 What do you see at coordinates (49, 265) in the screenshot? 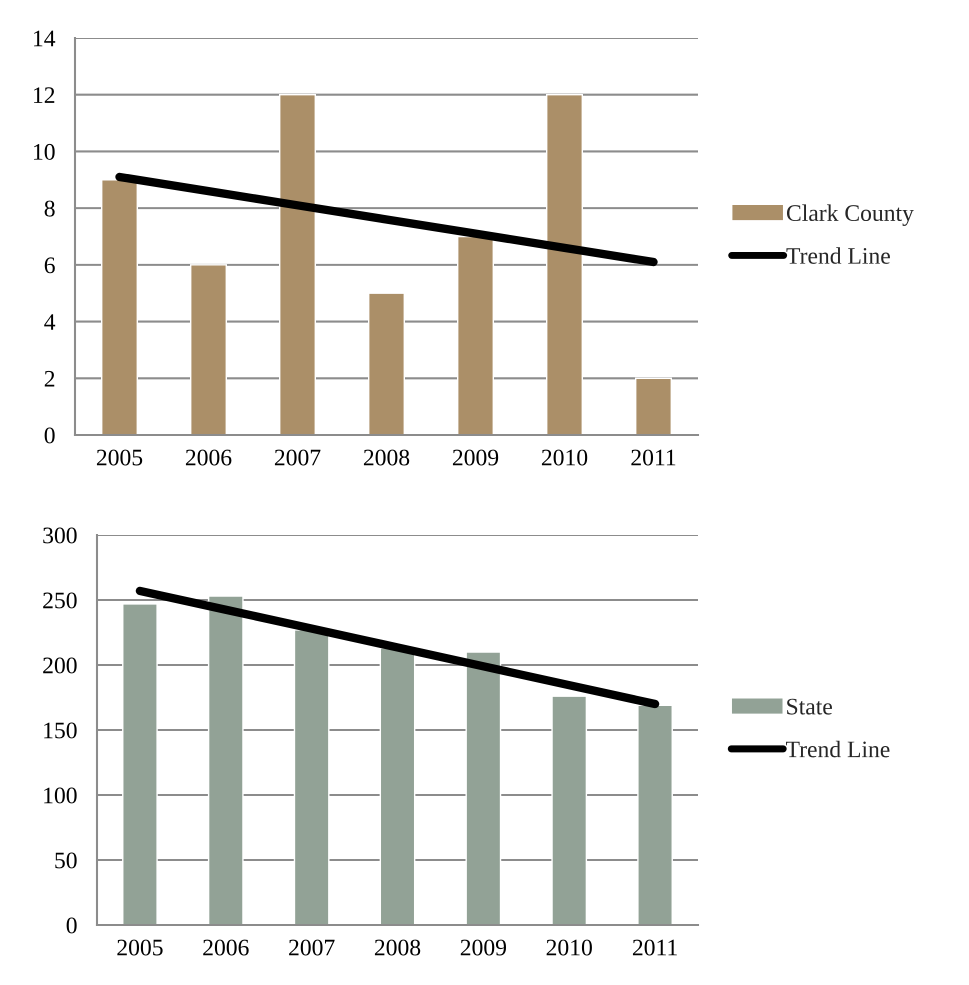
I see `y-tick-label: 6` at bounding box center [49, 265].